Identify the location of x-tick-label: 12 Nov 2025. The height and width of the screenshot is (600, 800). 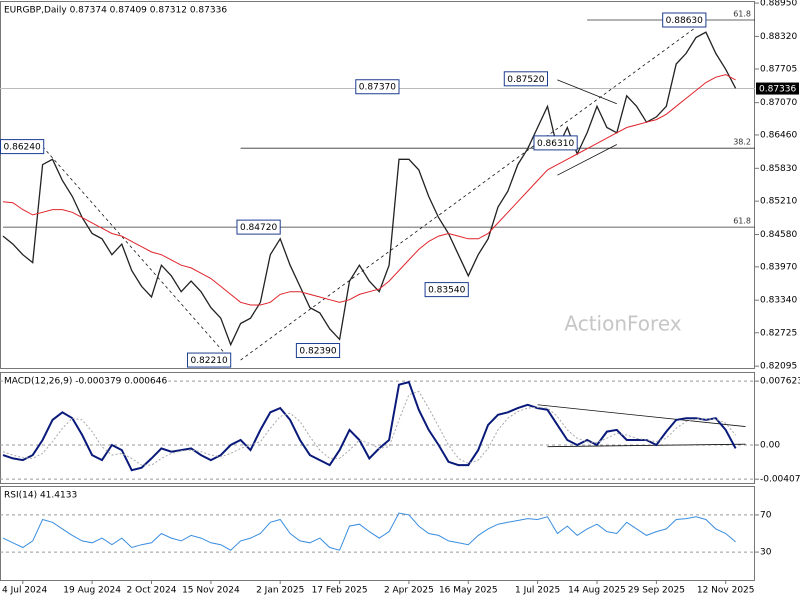
(726, 591).